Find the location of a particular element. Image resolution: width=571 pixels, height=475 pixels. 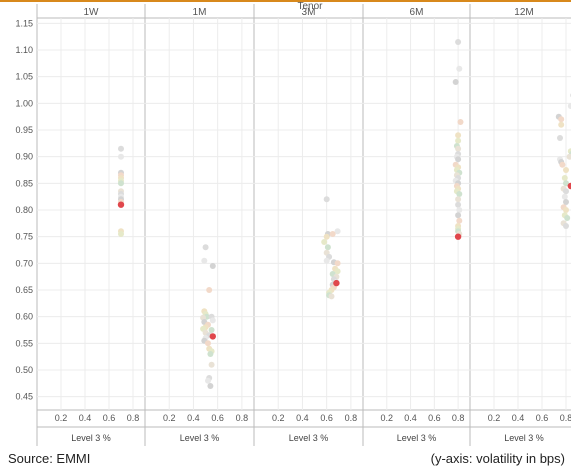

y-tick-label: 0.95 is located at coordinates (24, 130).